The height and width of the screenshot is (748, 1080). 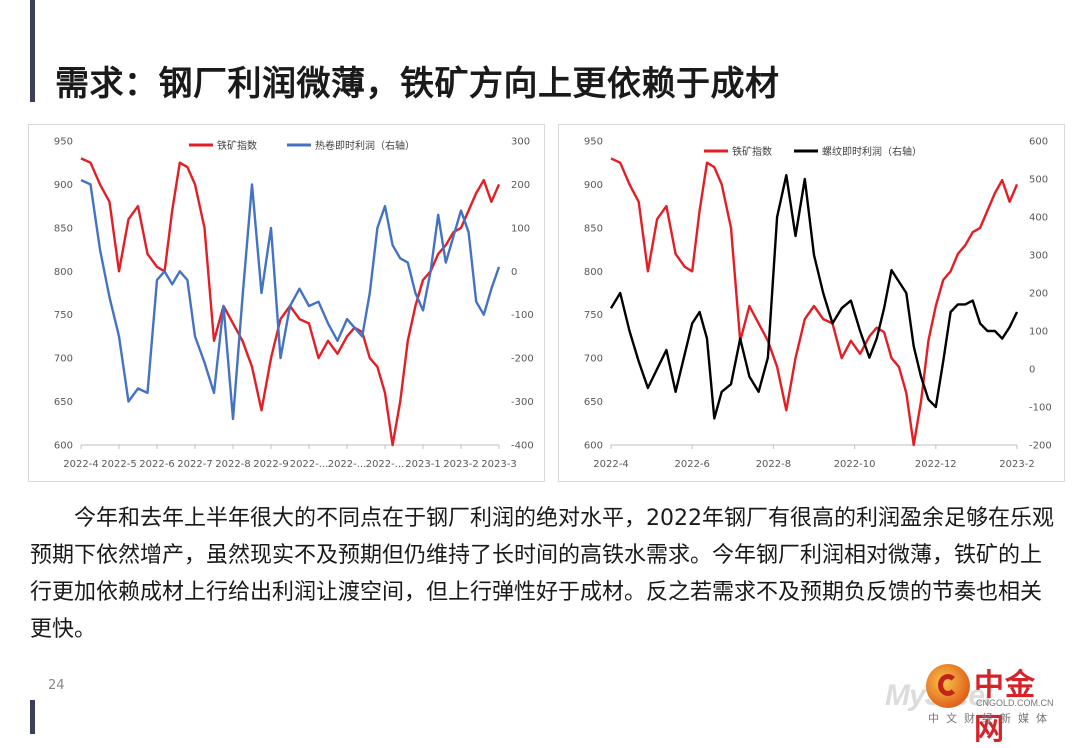 I want to click on legend-label-1: 螺纹即时利润（右轴）, so click(x=872, y=151).